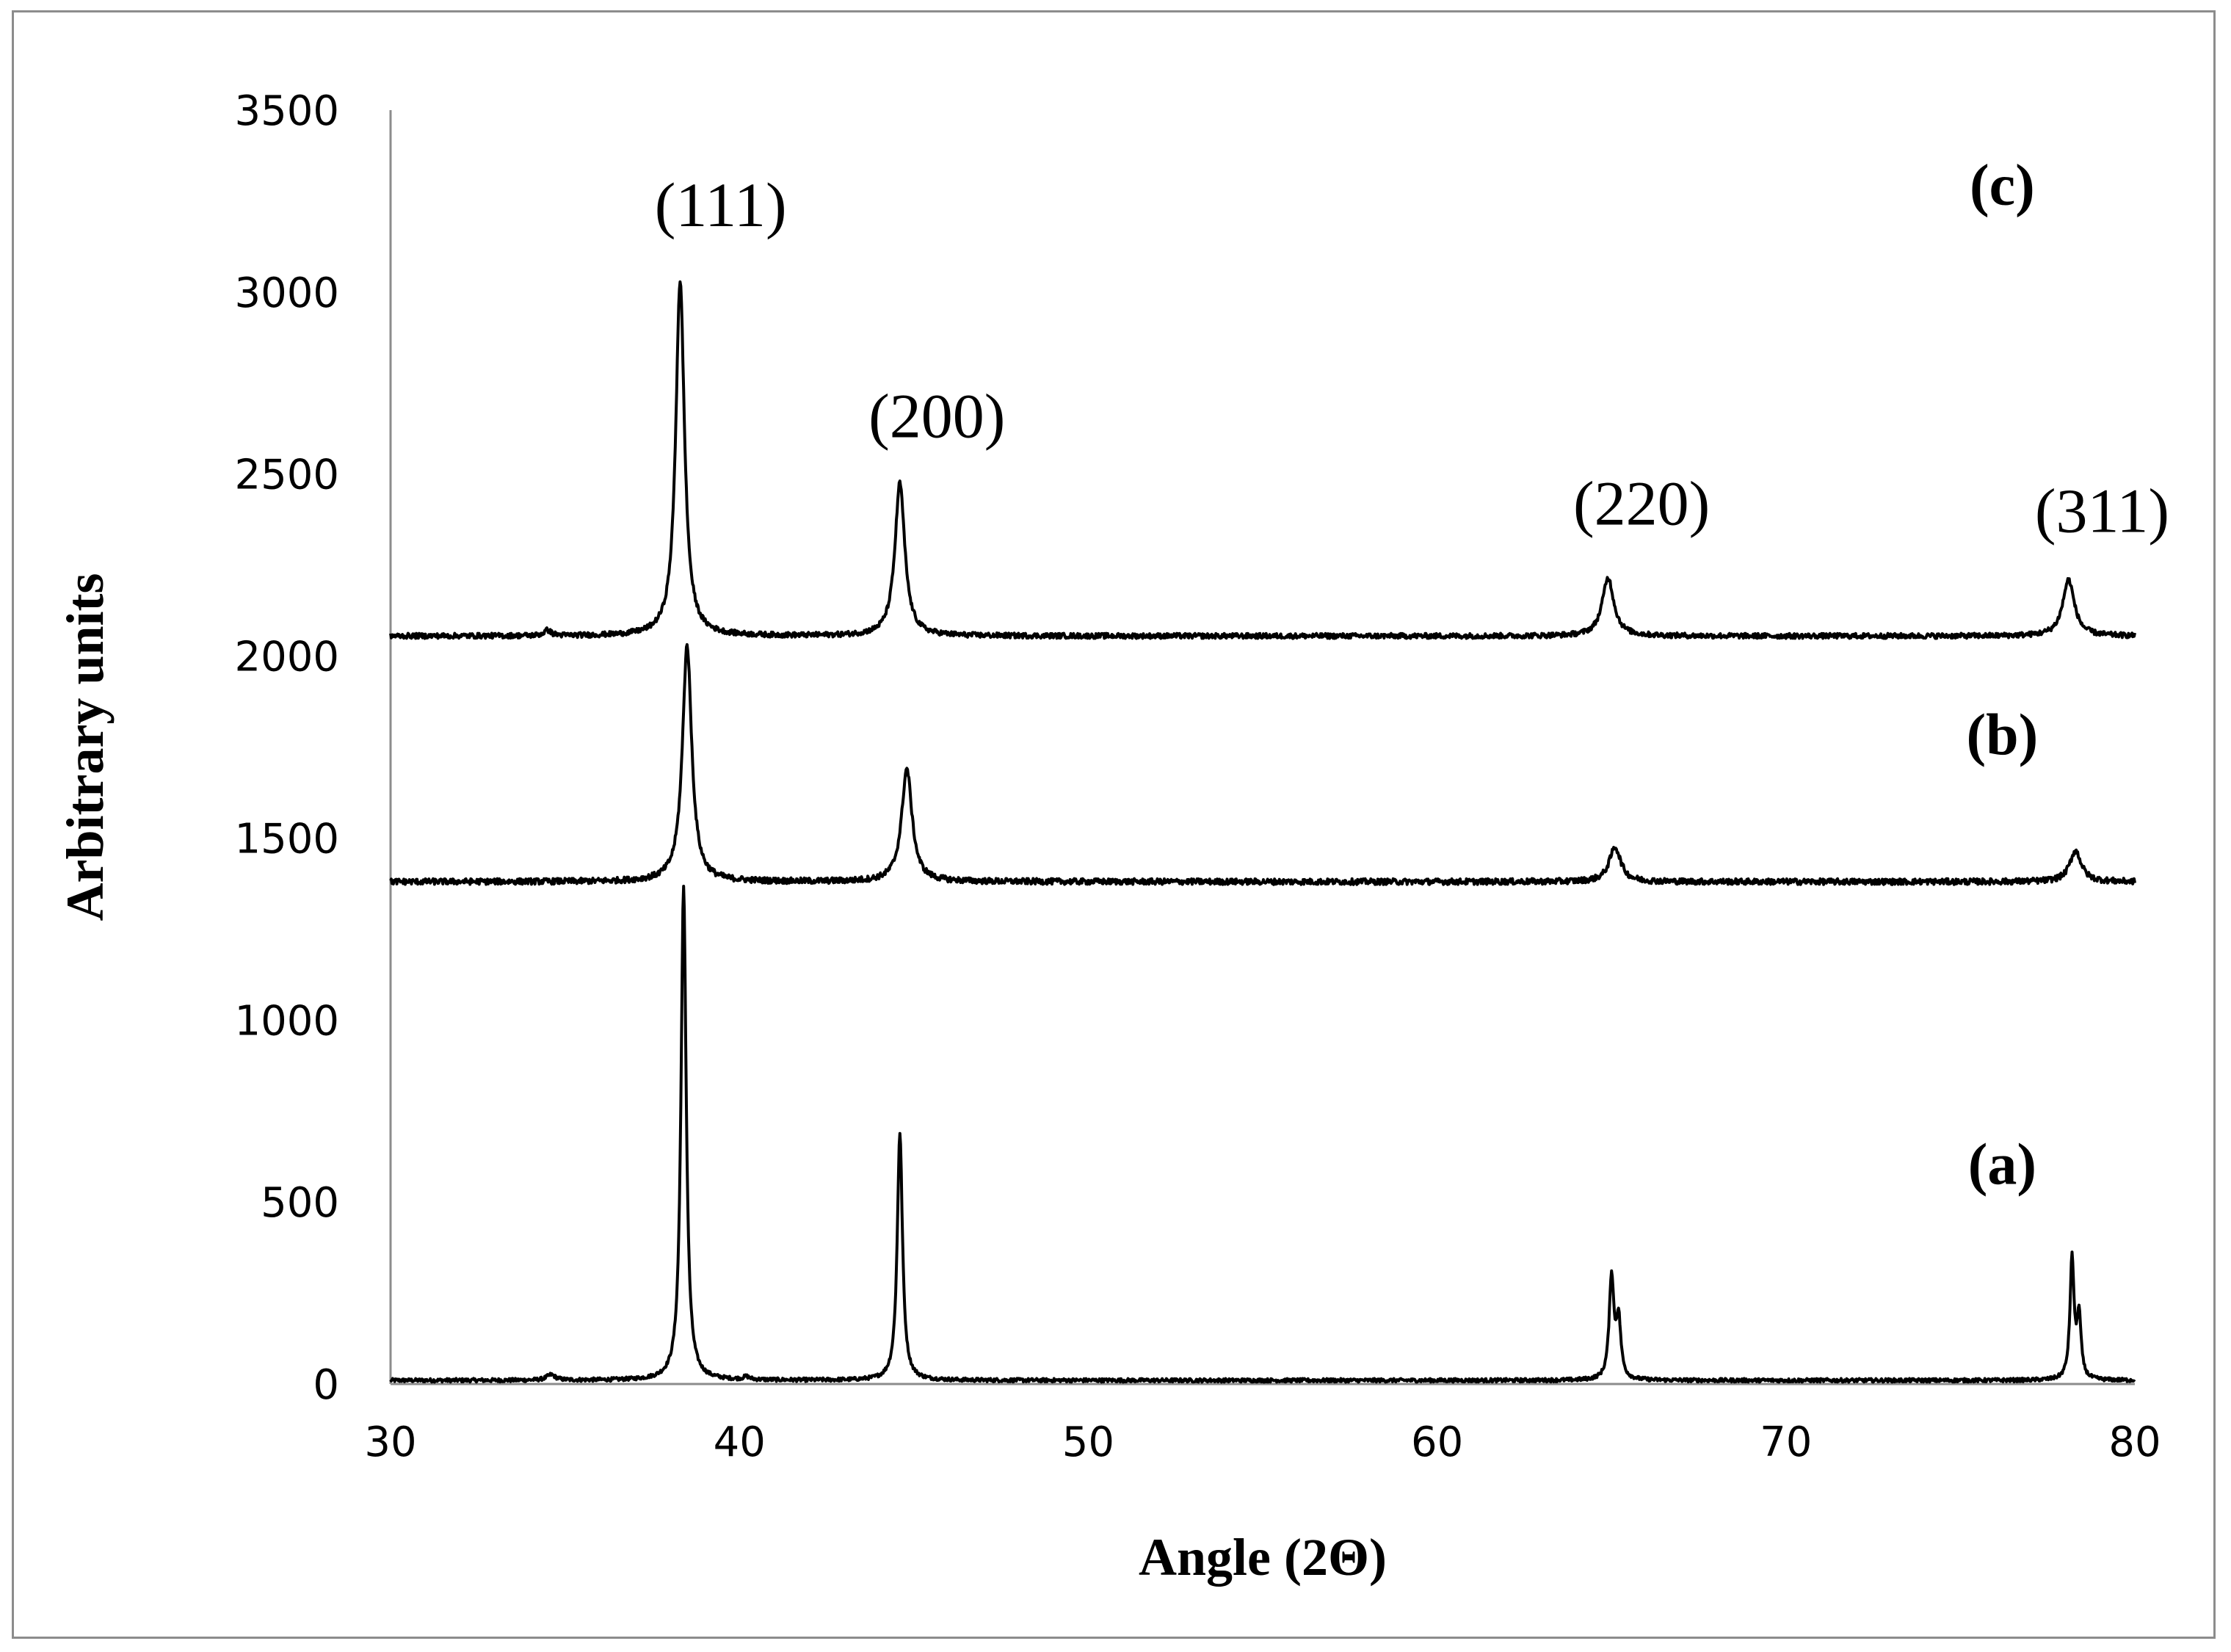 This screenshot has width=2231, height=1652. Describe the element at coordinates (286, 748) in the screenshot. I see `y-tick-labels: 0 500 1000 1500 2000 2500 3000 3500` at that location.